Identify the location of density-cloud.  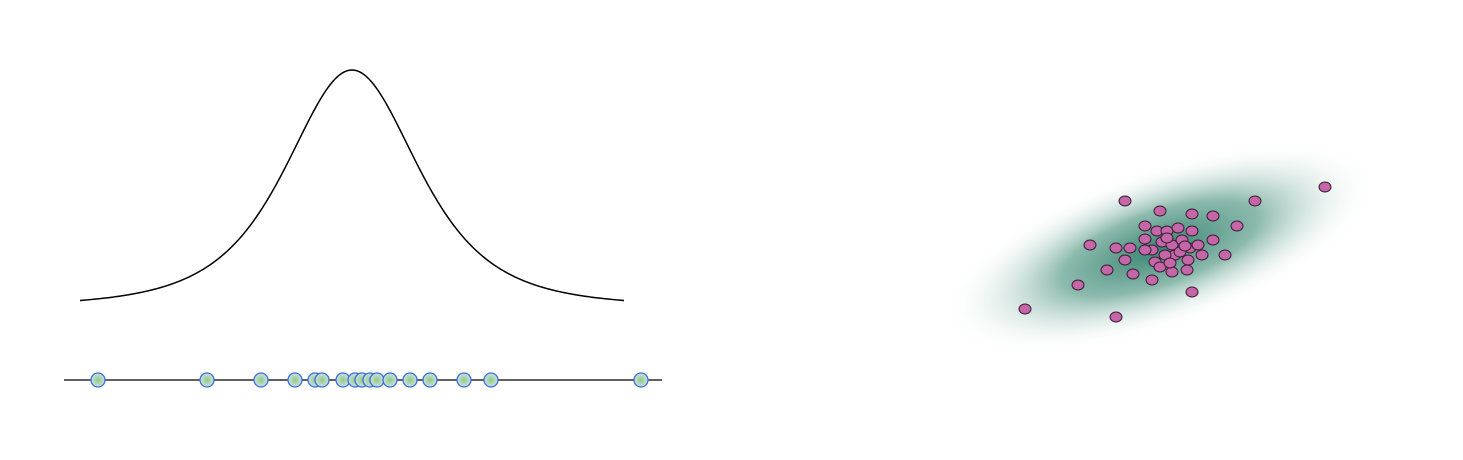
(1160, 248).